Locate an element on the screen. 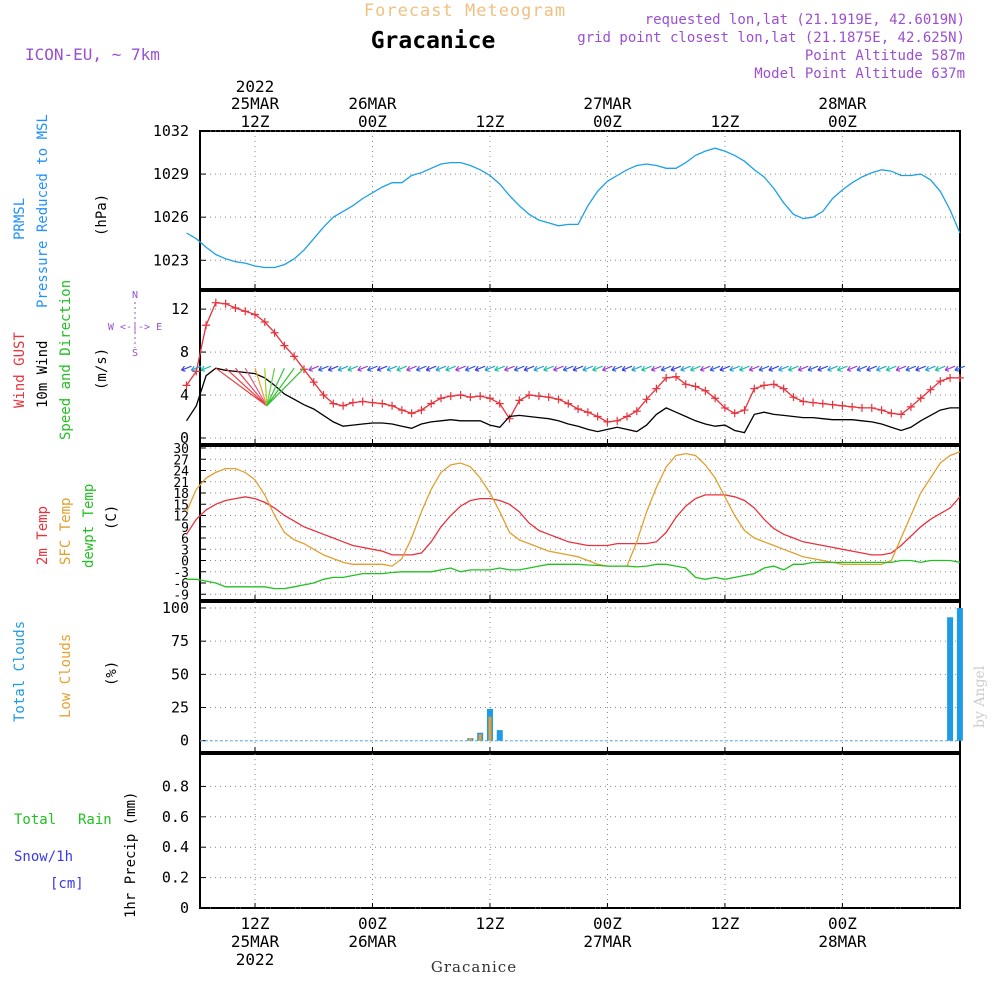  panel-prmsl: 1023 1026 1029 1032 is located at coordinates (557, 206).